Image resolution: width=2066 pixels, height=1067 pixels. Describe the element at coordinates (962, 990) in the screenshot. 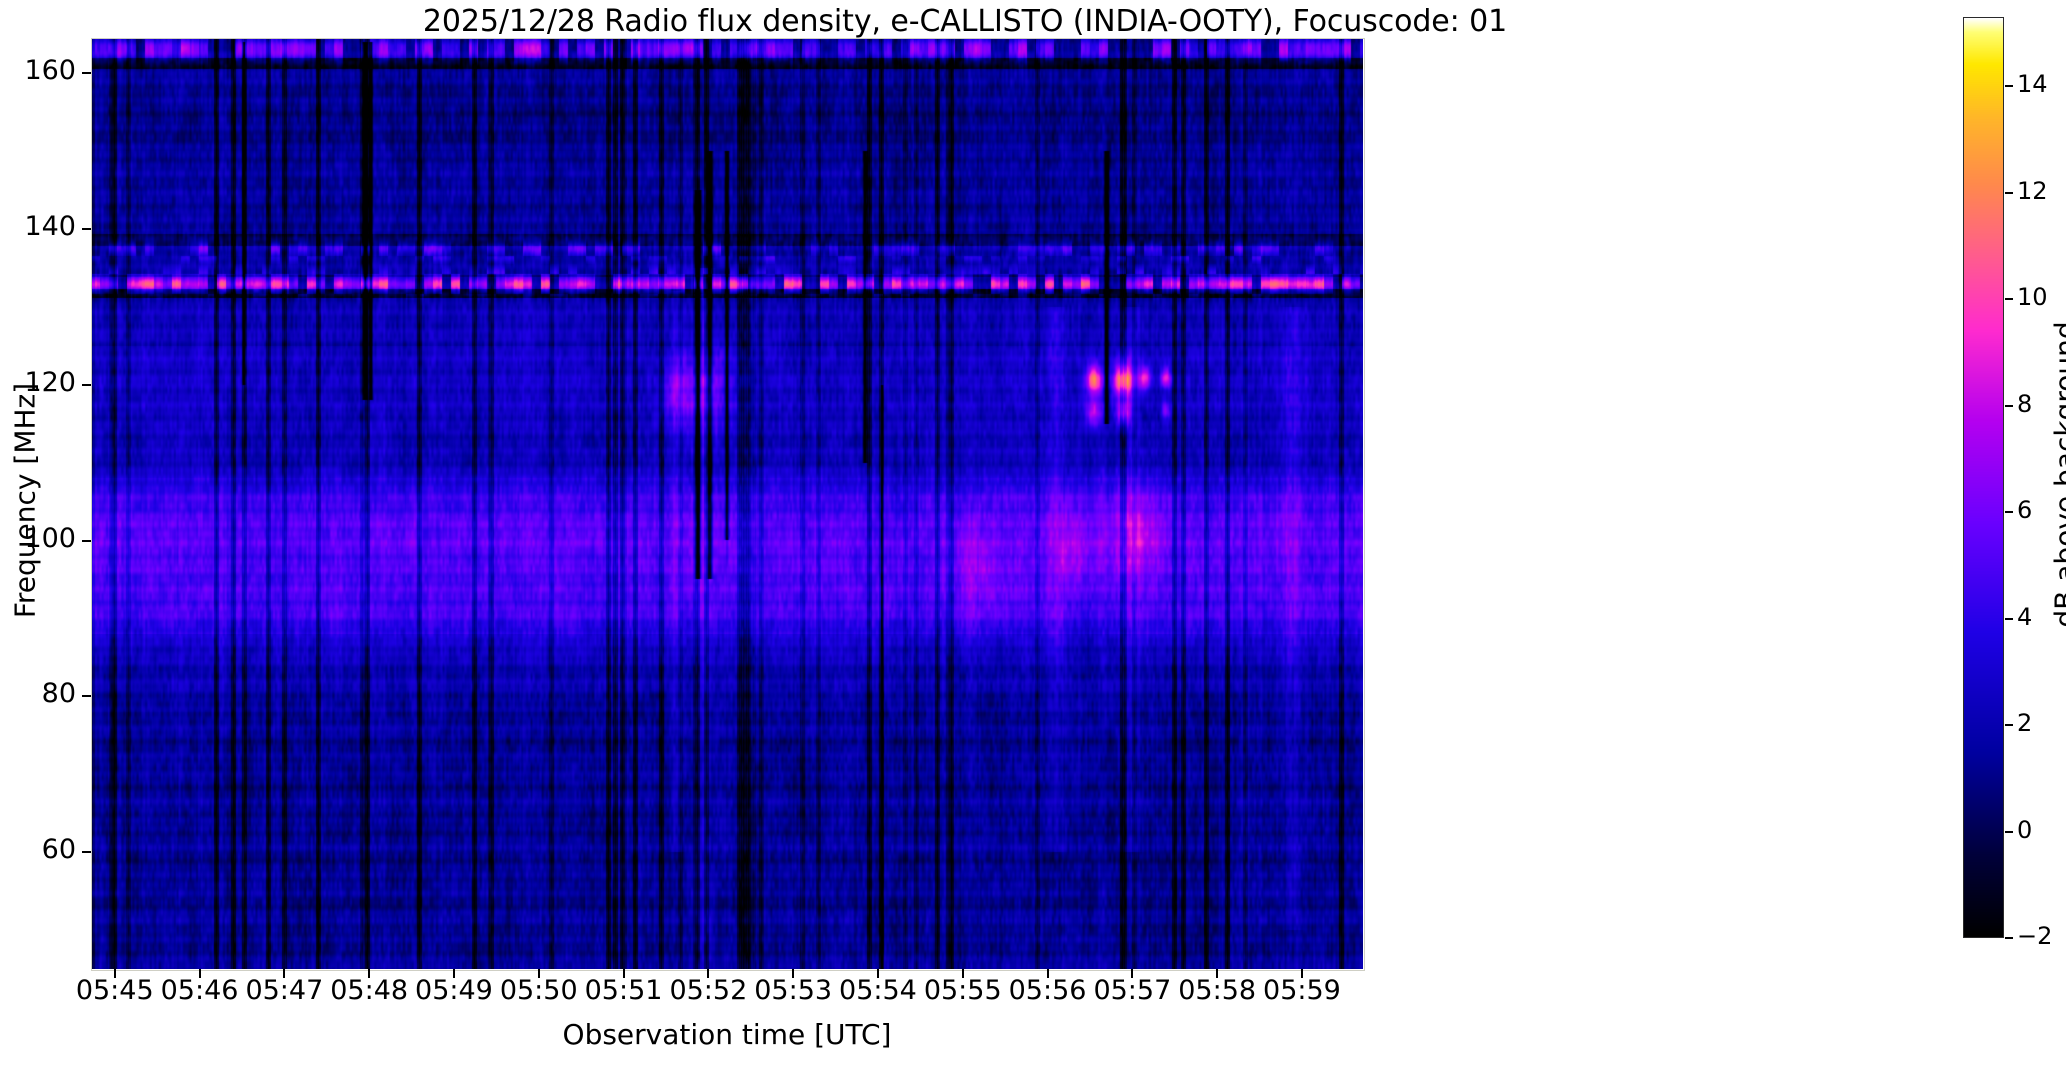

I see `x-tick-label: 05:55` at that location.